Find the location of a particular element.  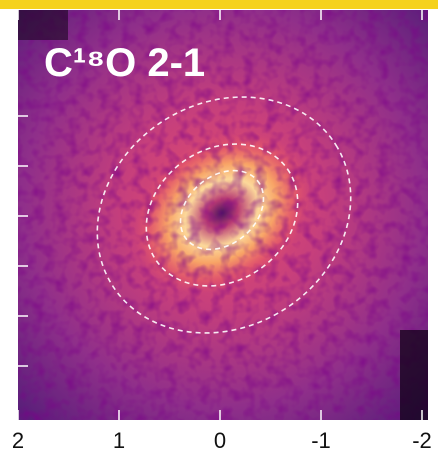

x-tick-label: 2 is located at coordinates (18, 440).